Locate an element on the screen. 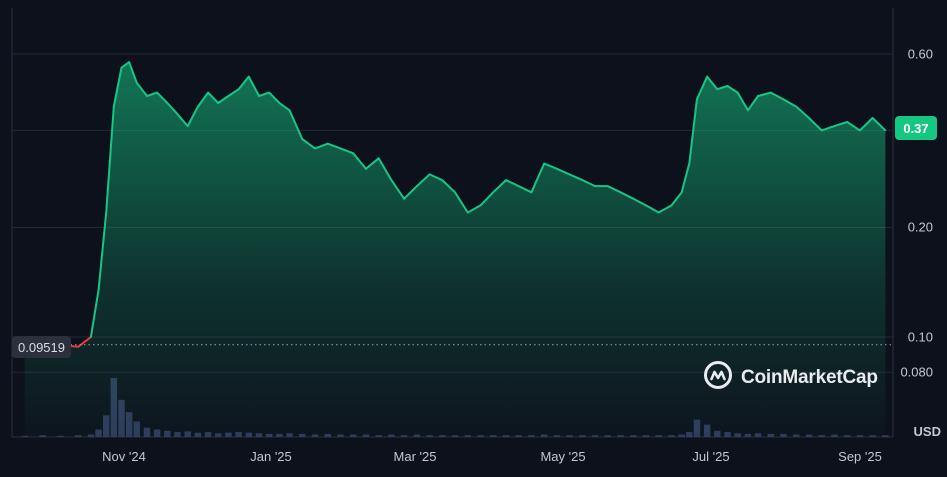 The height and width of the screenshot is (477, 947). brand-watermark: CoinMarketCap is located at coordinates (790, 377).